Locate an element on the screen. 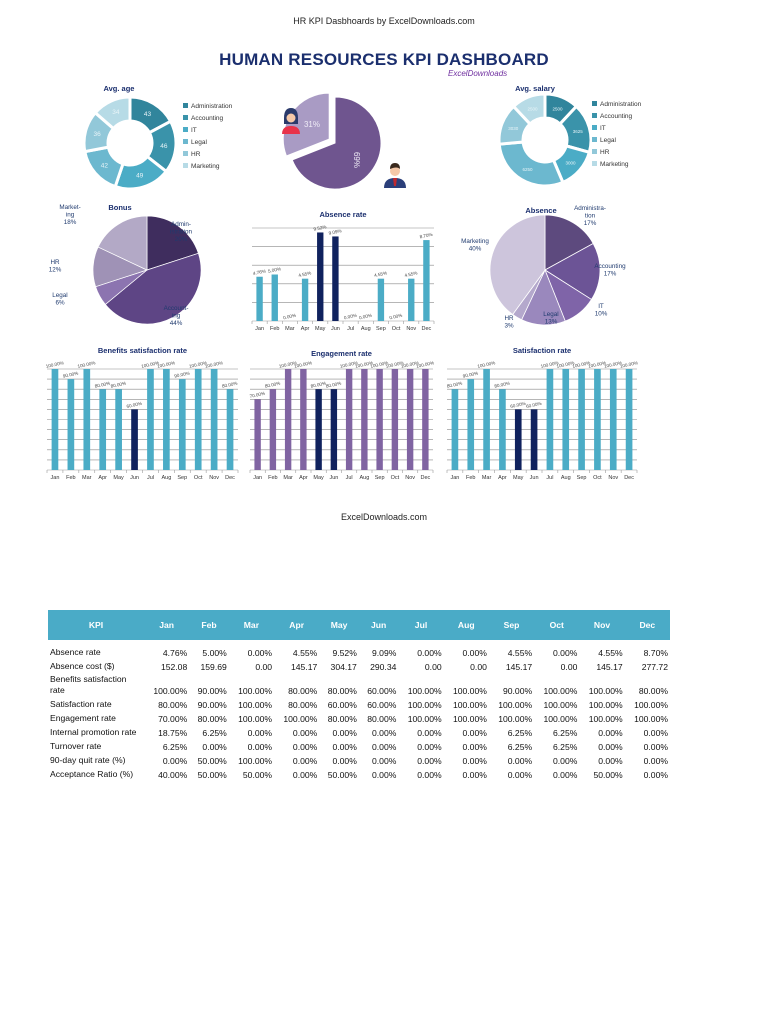 The image size is (768, 1024). slice-label: Account- is located at coordinates (176, 308).